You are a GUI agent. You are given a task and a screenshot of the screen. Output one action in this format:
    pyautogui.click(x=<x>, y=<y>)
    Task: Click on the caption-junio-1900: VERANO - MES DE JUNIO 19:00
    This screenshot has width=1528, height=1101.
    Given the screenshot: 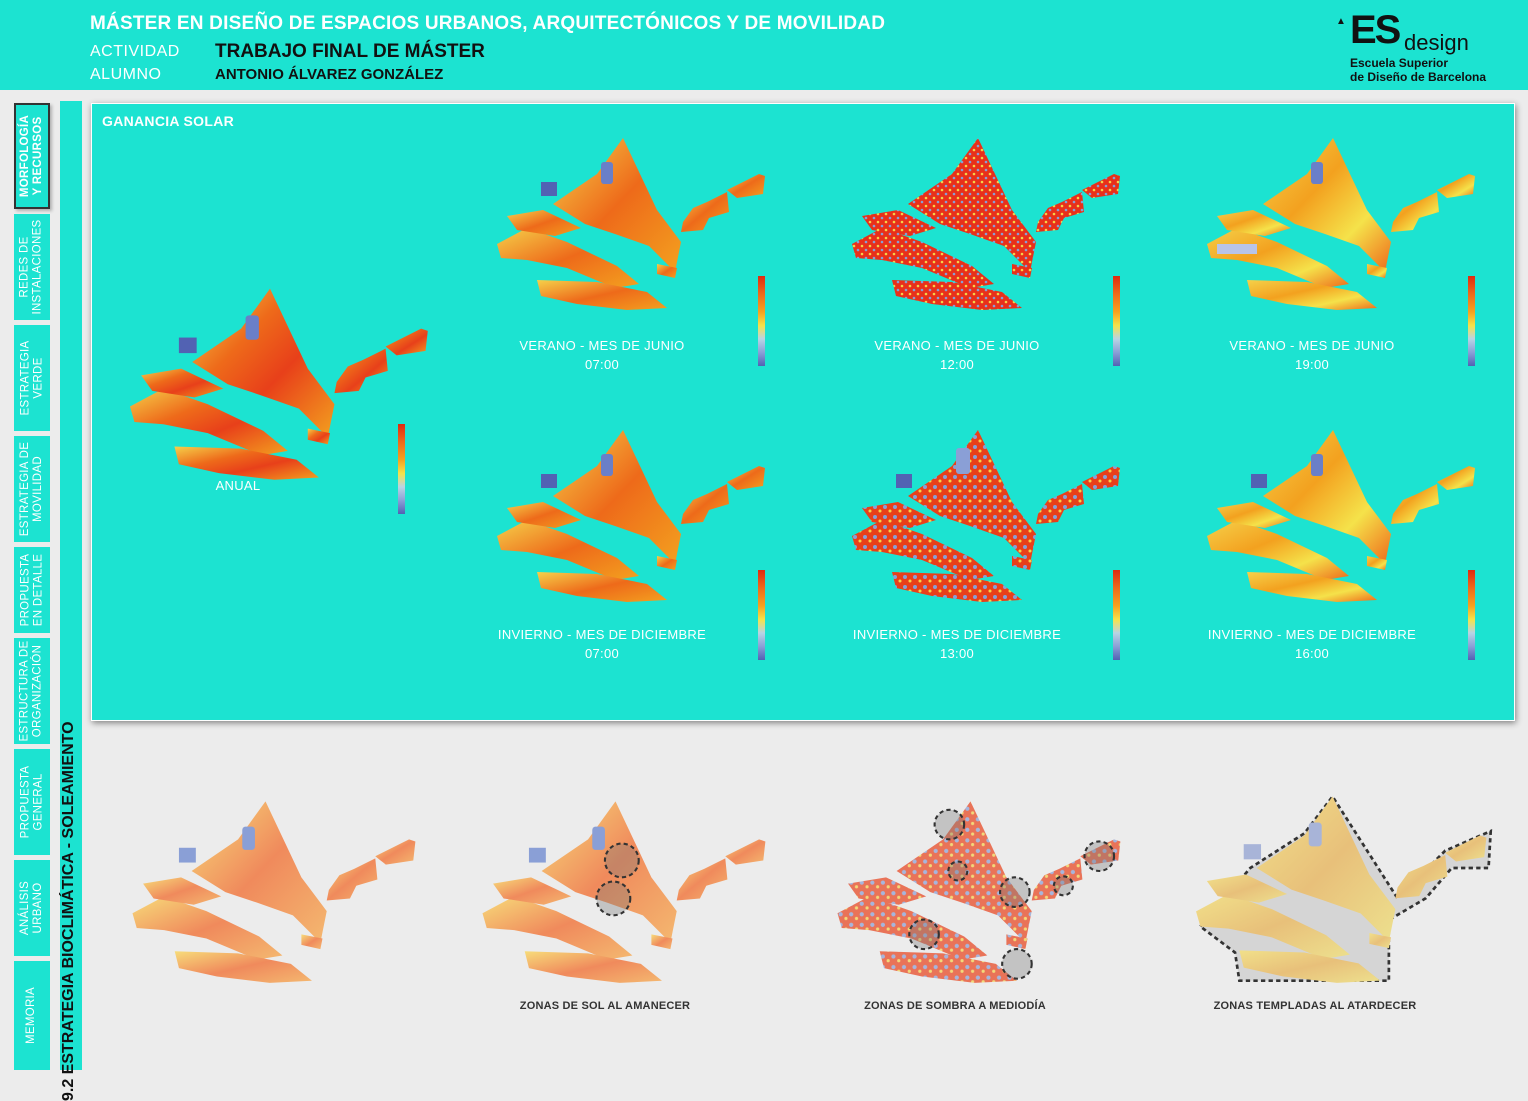 What is the action you would take?
    pyautogui.click(x=1312, y=355)
    